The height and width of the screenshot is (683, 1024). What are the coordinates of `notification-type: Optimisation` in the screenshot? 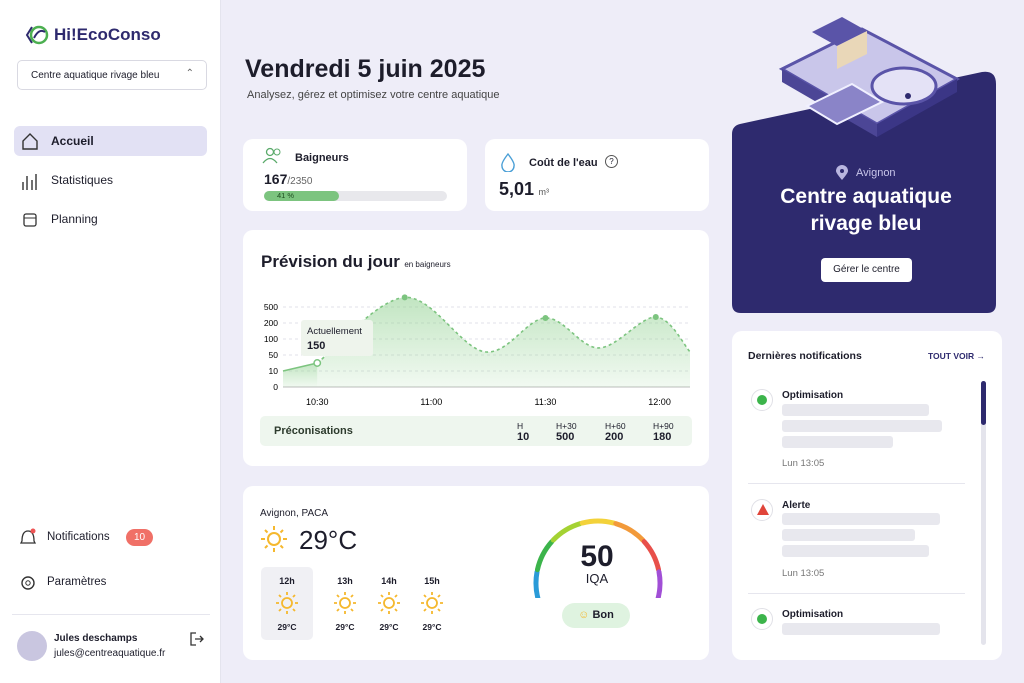 It's located at (813, 614).